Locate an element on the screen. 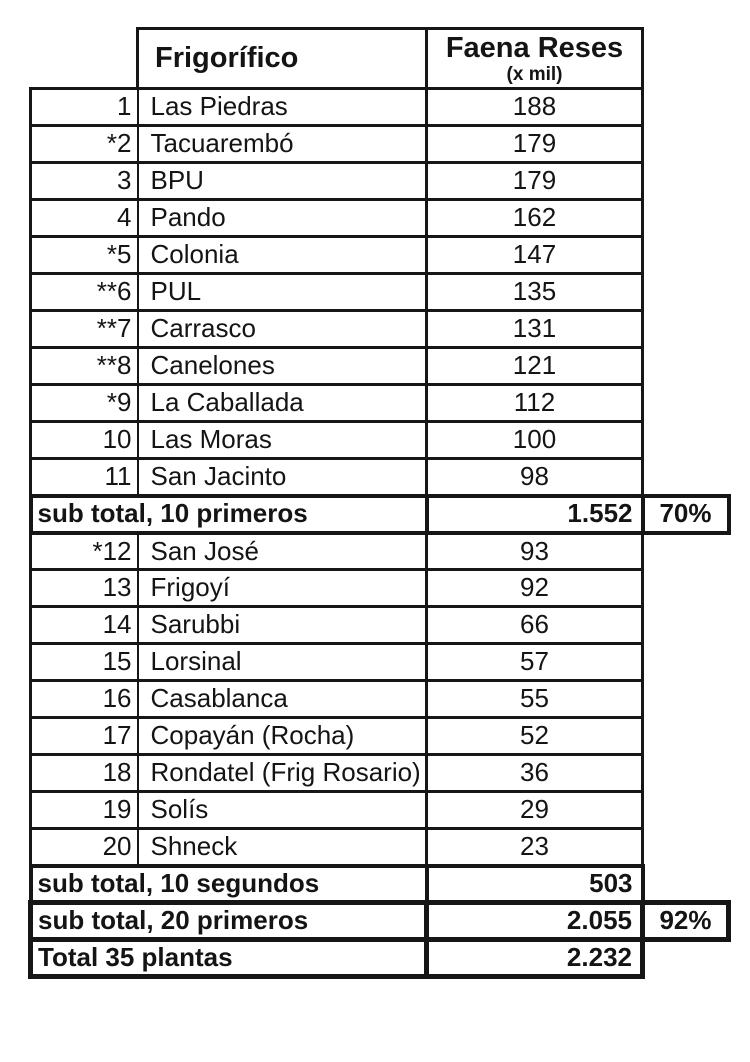 This screenshot has height=1062, width=750. table-row: 15 Lorsinal 57 is located at coordinates (379, 662).